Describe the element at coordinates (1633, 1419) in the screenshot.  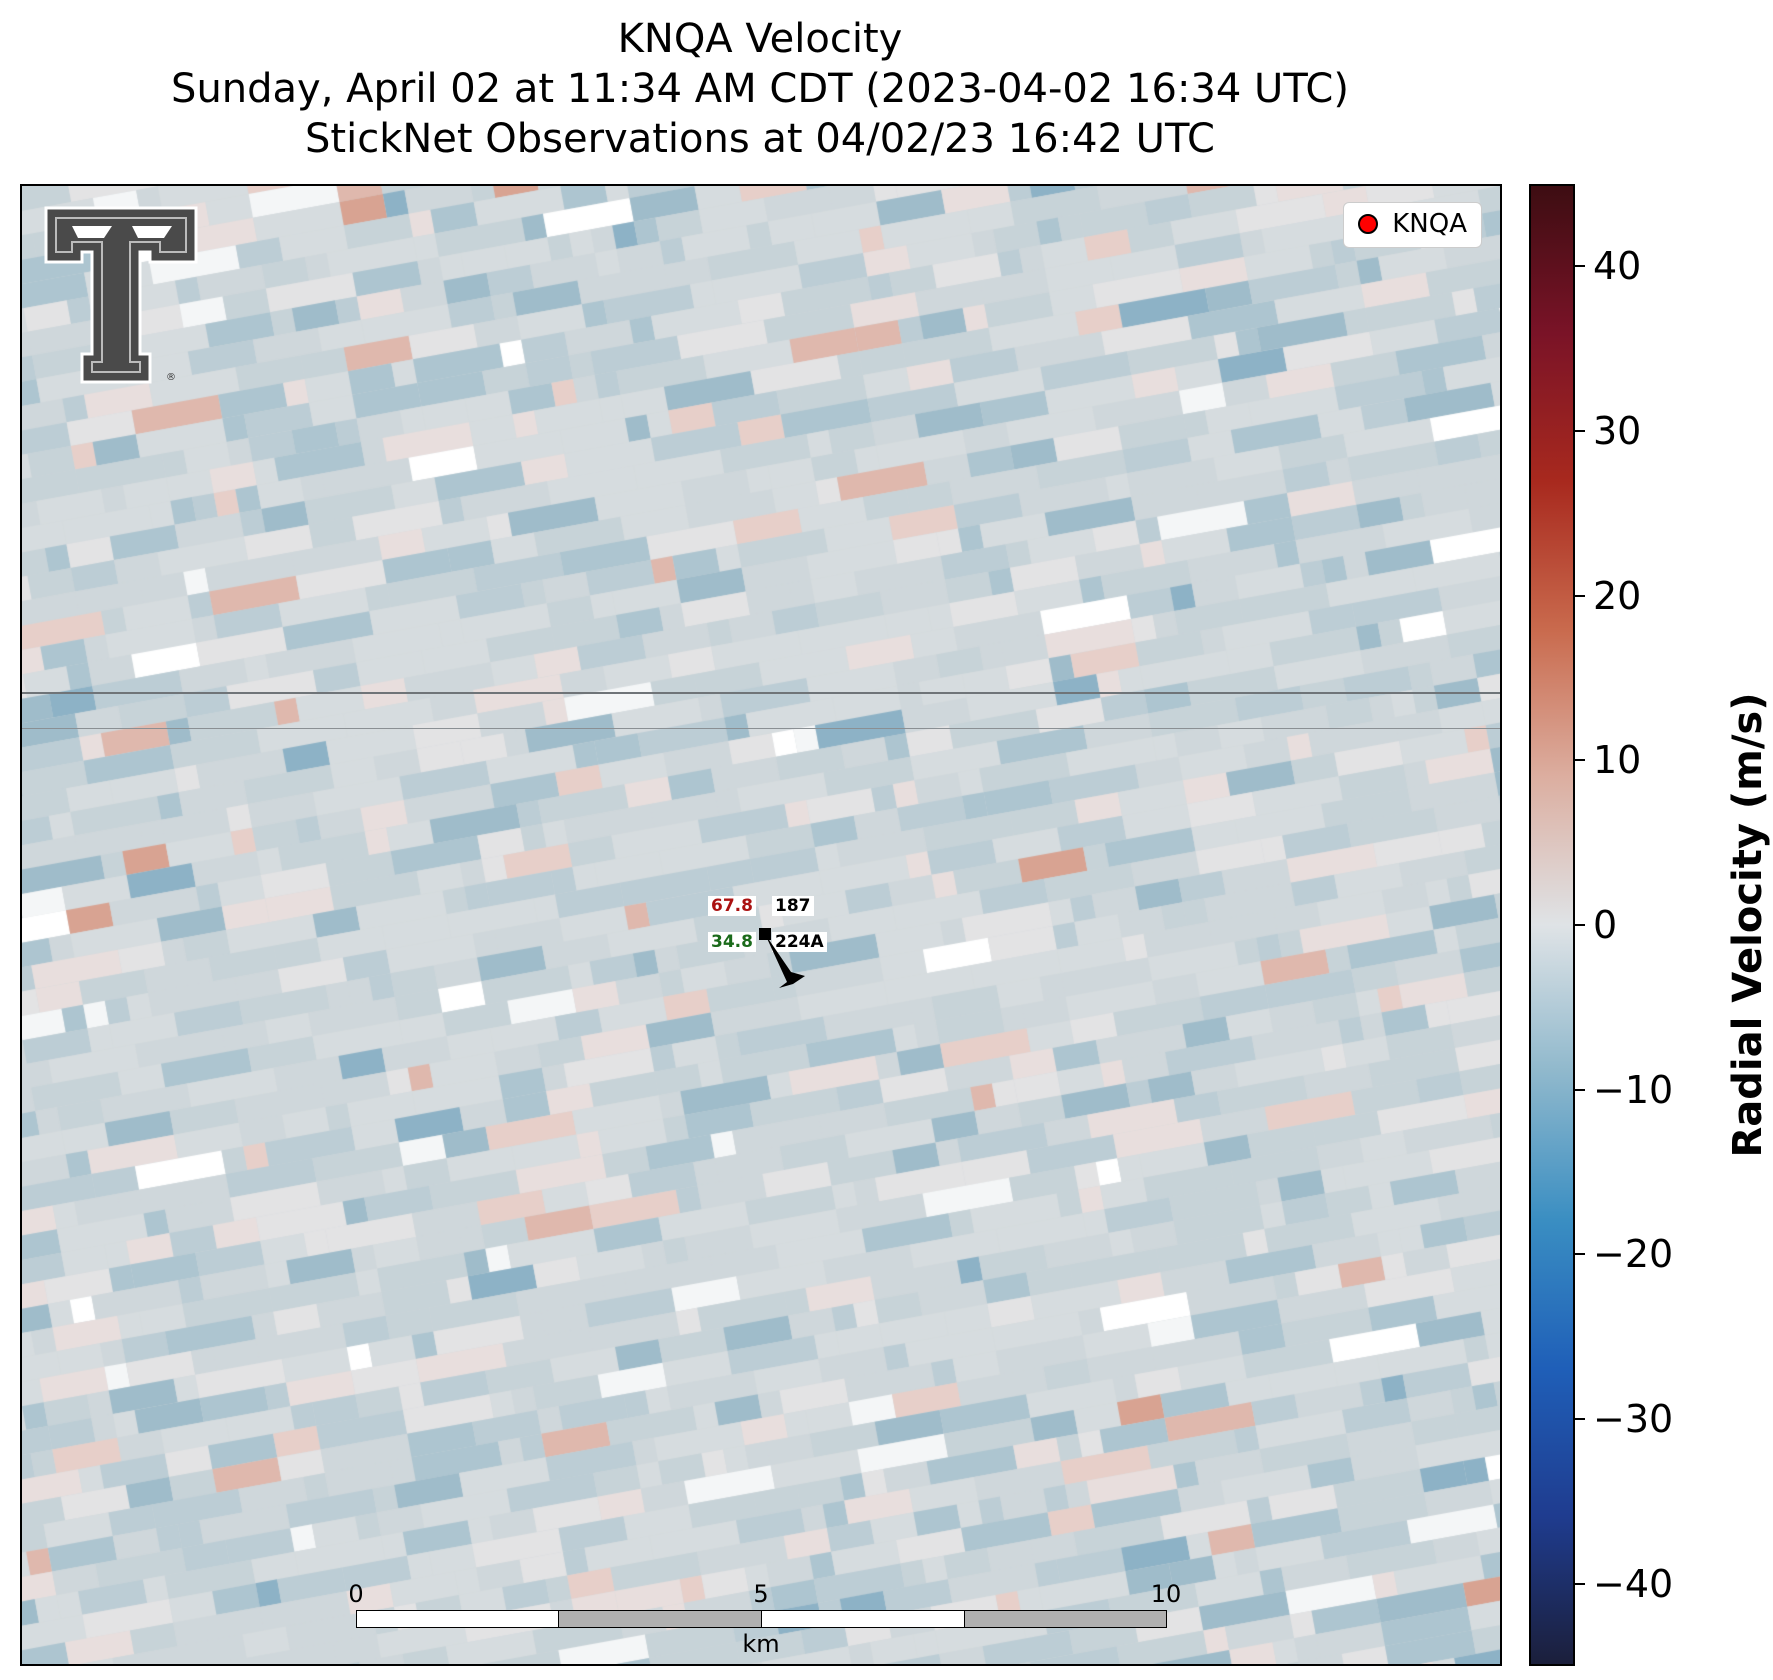
I see `colorbar-tick-label: −30` at that location.